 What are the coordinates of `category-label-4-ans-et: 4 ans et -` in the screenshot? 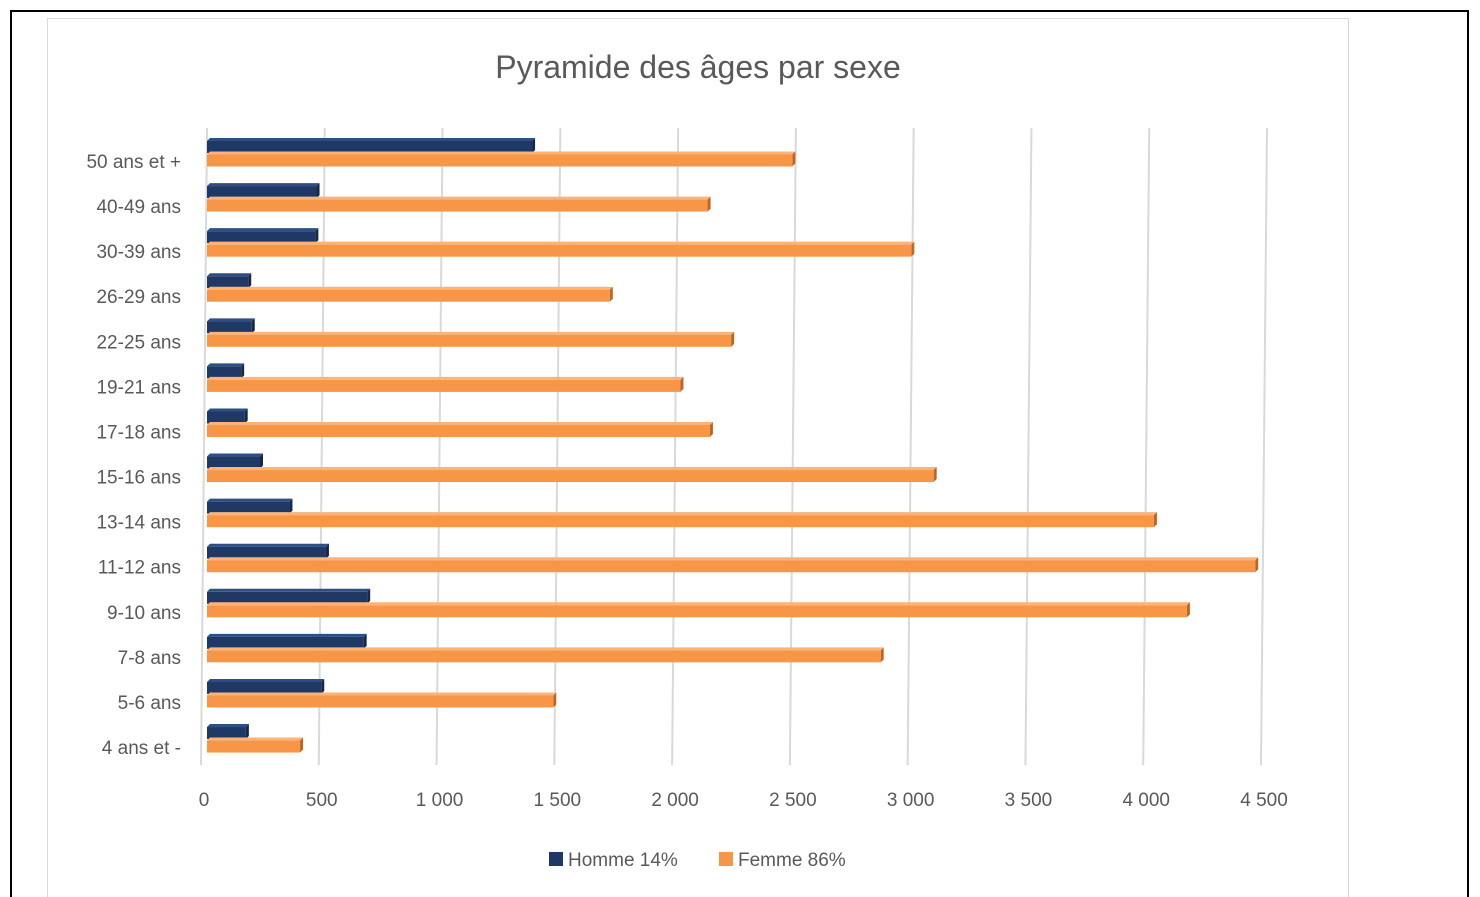 It's located at (141, 748).